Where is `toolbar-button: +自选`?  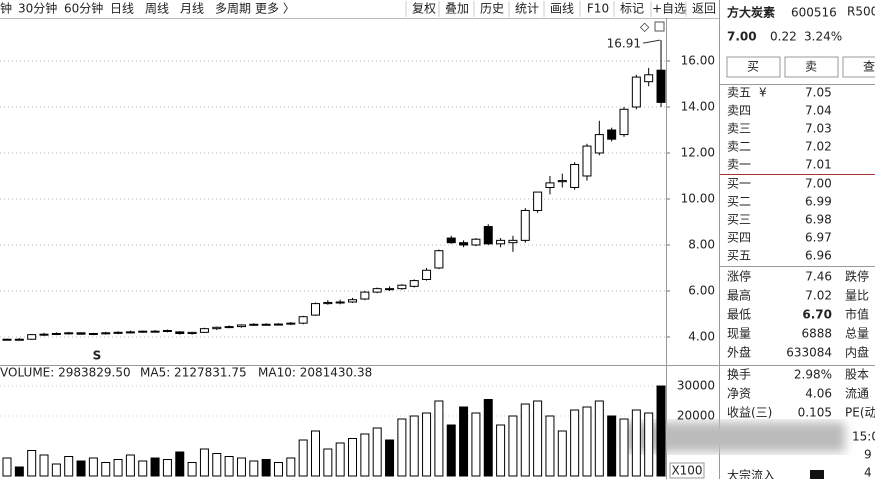 toolbar-button: +自选 is located at coordinates (669, 9).